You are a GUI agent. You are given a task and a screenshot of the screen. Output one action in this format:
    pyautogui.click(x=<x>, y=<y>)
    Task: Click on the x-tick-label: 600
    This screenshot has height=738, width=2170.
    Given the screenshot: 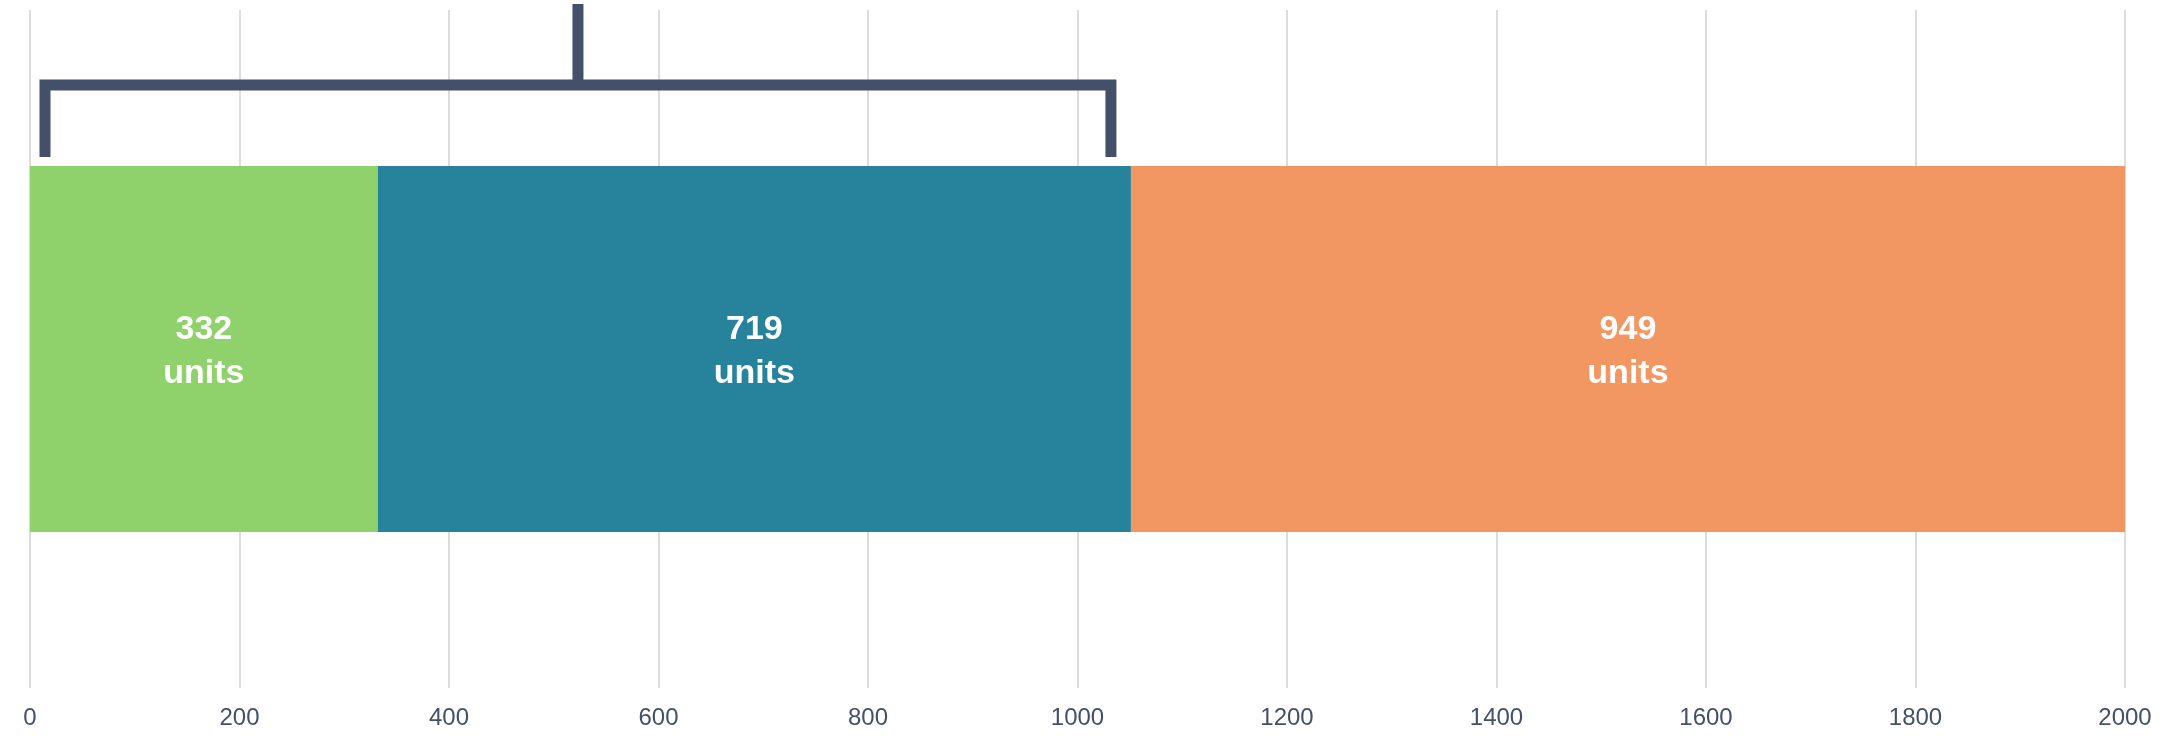 What is the action you would take?
    pyautogui.click(x=658, y=716)
    